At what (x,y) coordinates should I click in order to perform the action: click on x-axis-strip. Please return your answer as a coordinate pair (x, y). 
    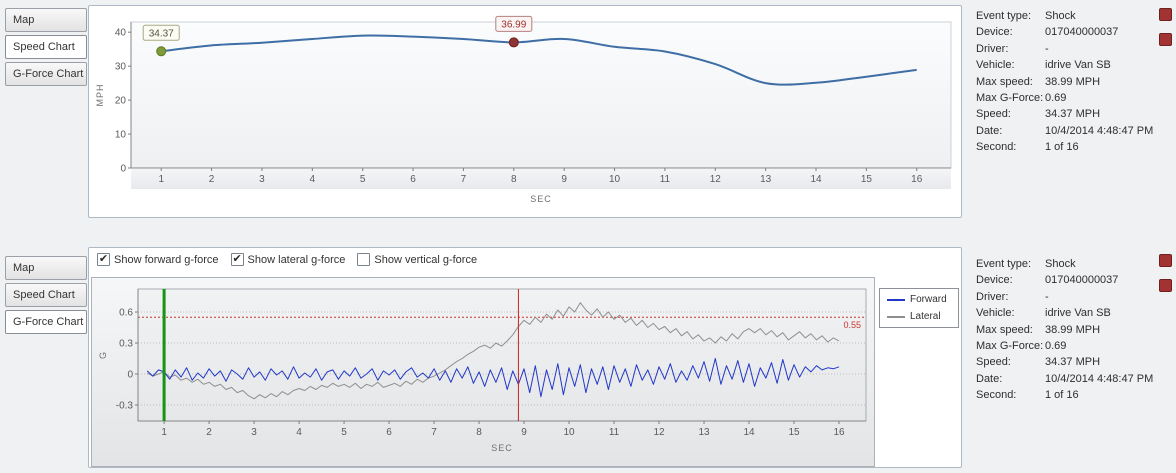
    Looking at the image, I should click on (541, 179).